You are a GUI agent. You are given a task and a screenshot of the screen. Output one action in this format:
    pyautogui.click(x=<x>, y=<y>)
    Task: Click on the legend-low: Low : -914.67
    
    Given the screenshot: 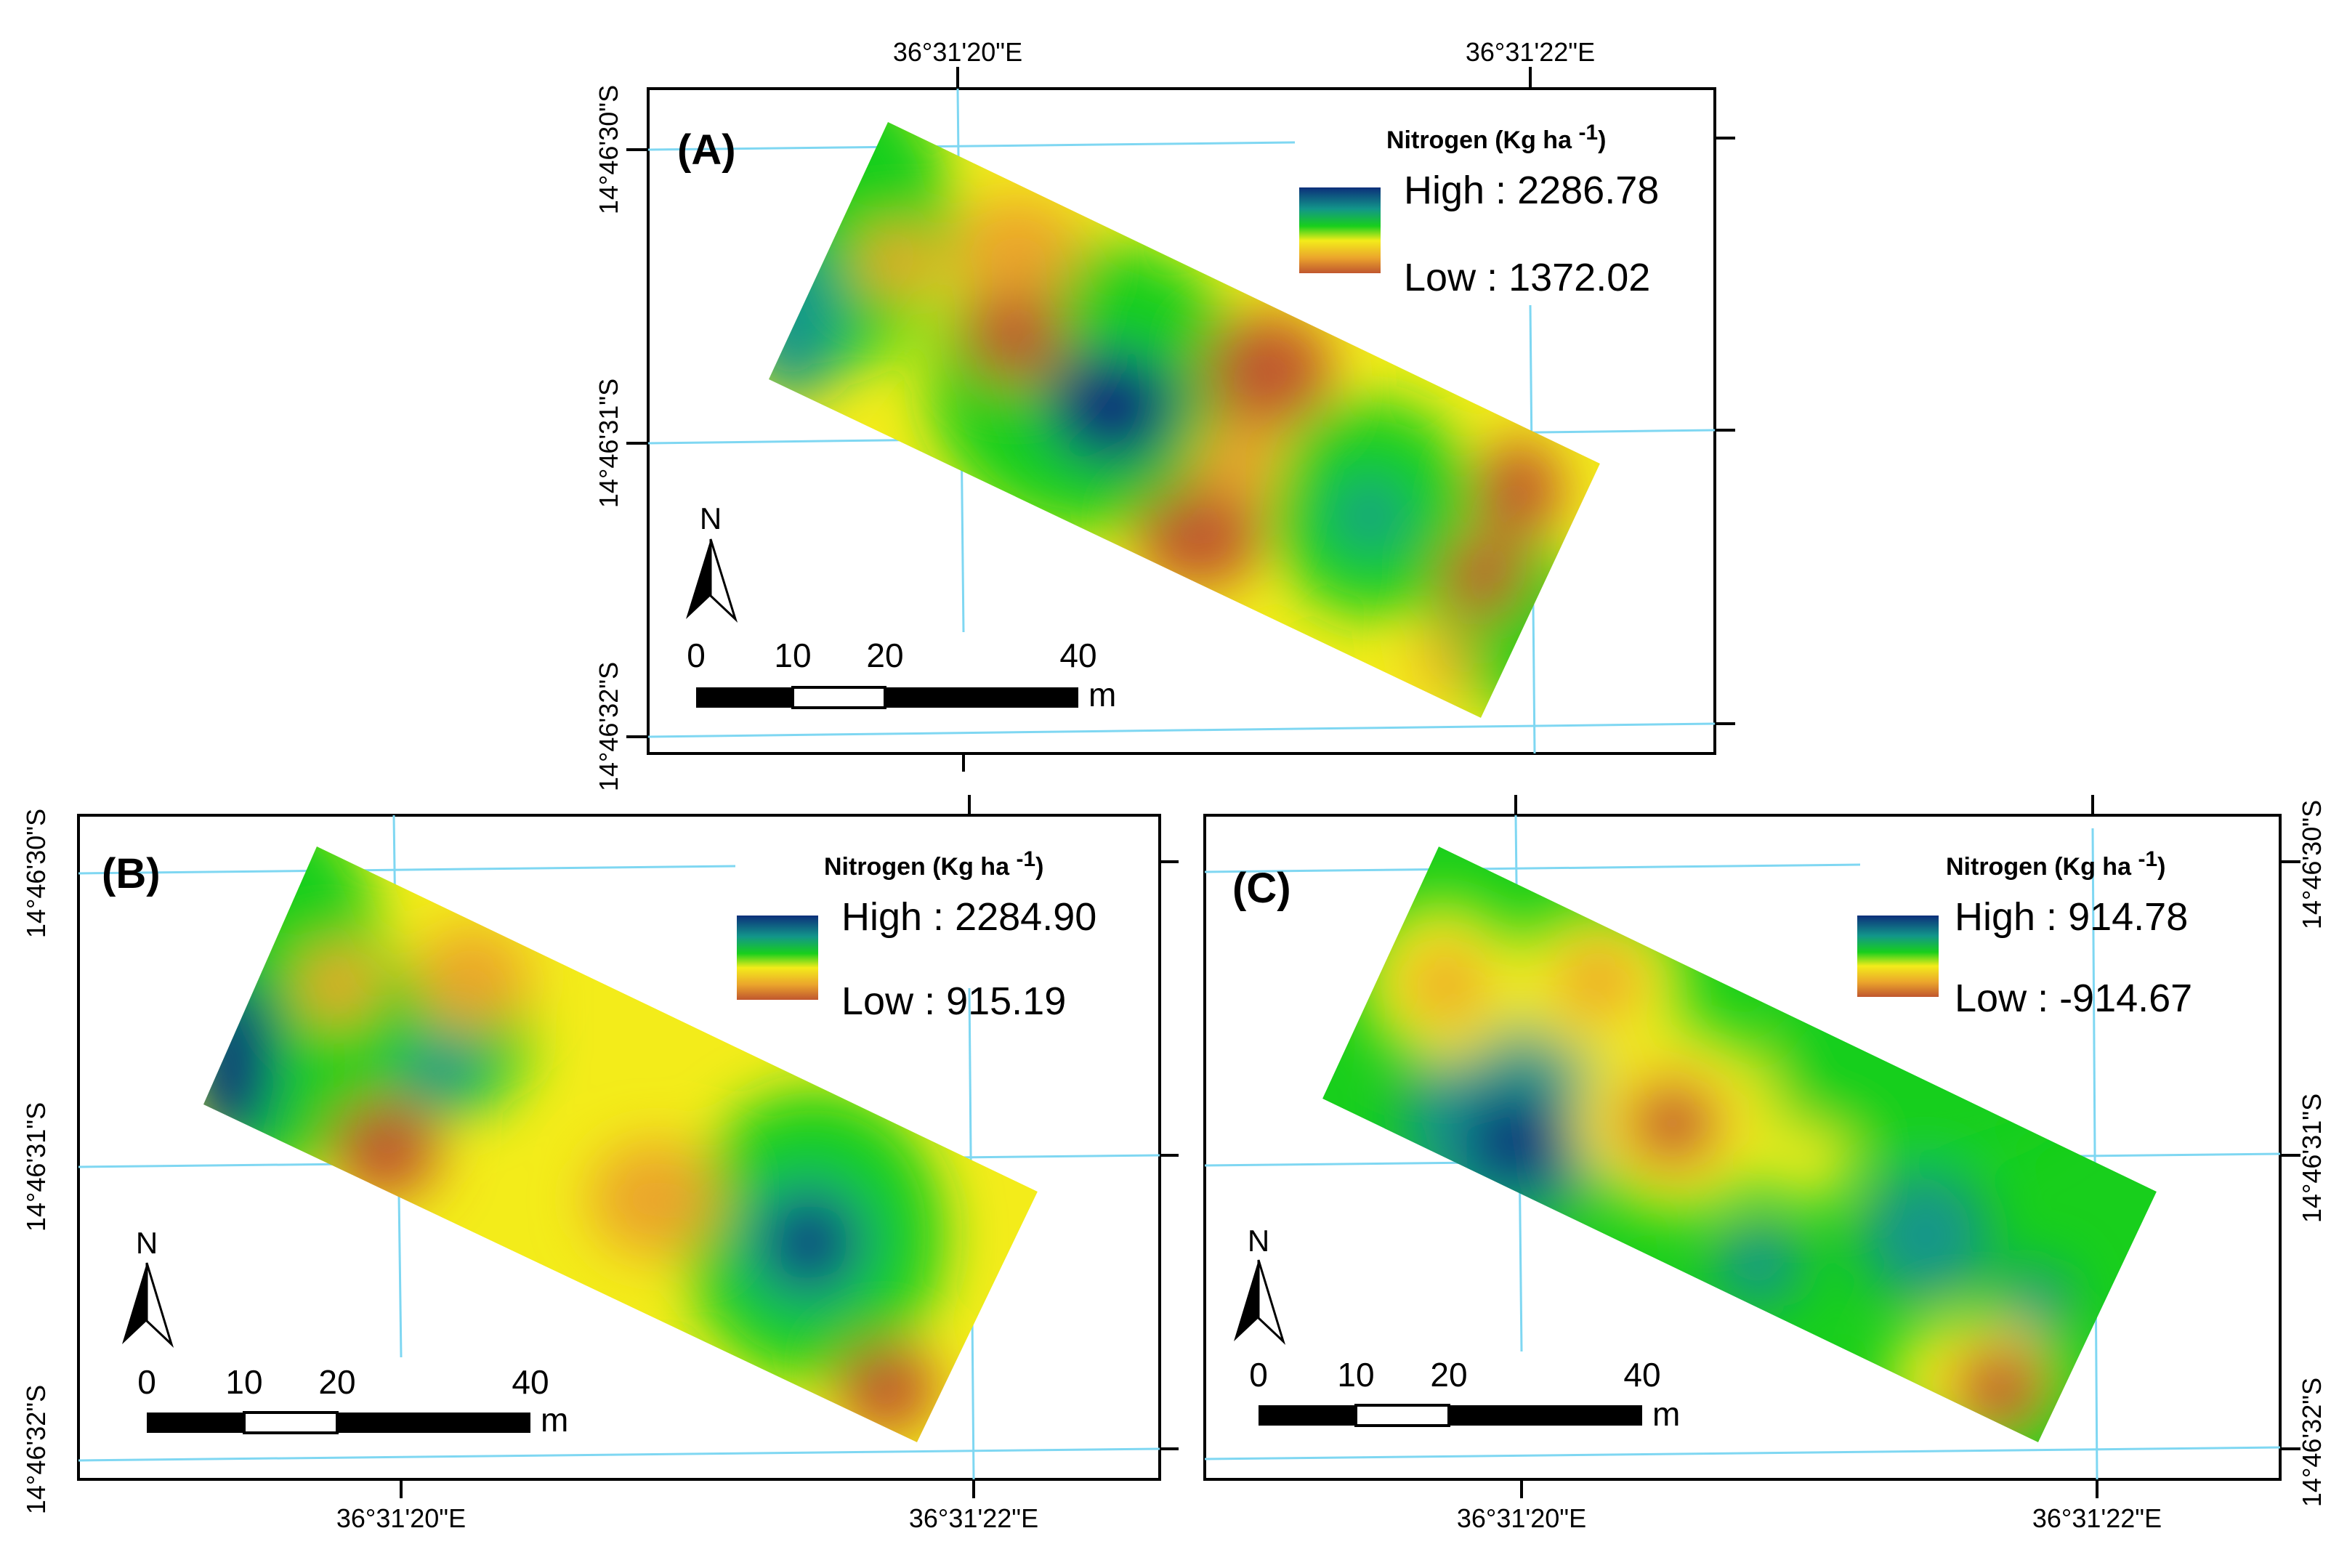 What is the action you would take?
    pyautogui.click(x=2073, y=998)
    